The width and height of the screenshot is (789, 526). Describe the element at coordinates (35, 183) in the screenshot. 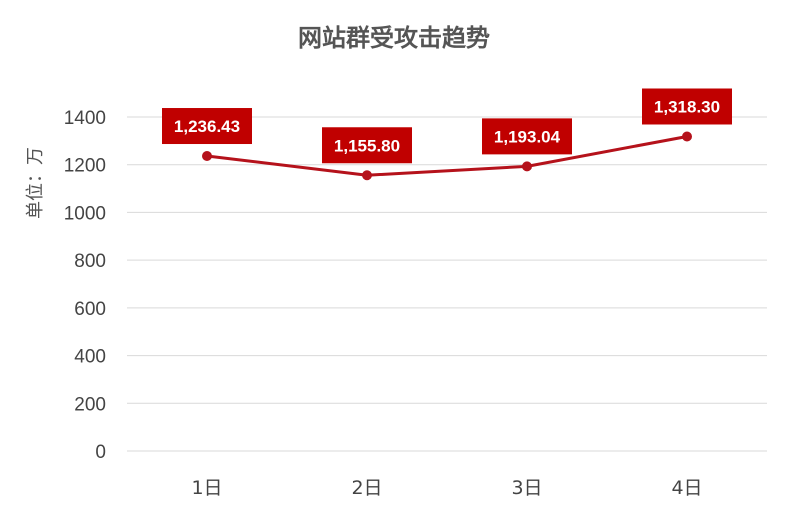

I see `y-axis-label: 单位：万` at that location.